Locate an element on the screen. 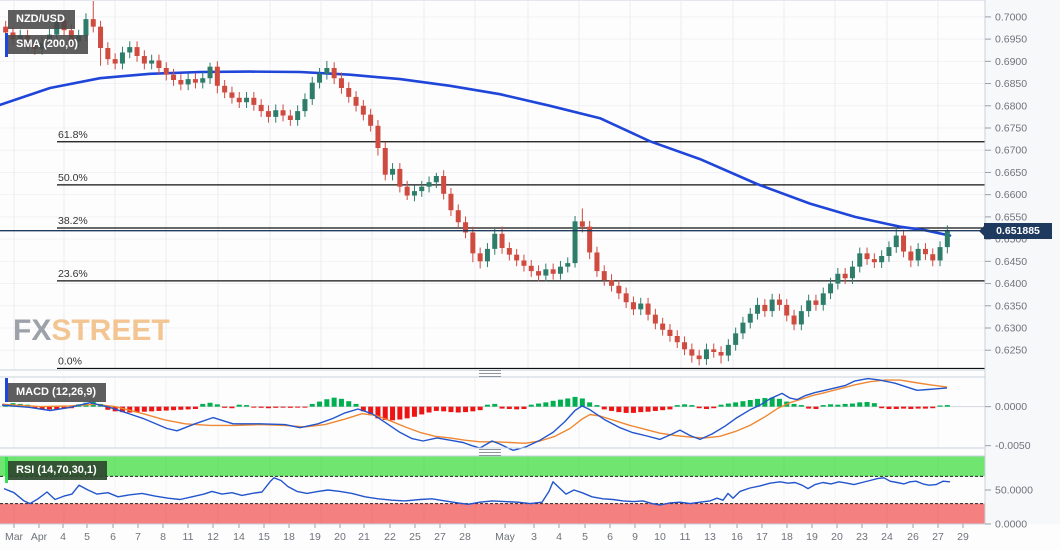 The width and height of the screenshot is (1060, 550). watermark-street: STREET is located at coordinates (110, 330).